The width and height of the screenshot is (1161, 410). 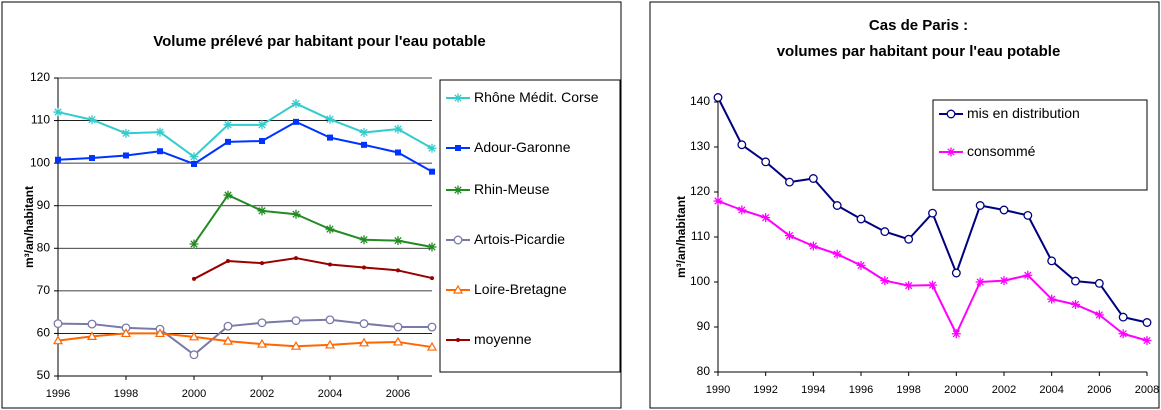 What do you see at coordinates (44, 375) in the screenshot?
I see `y-tick-label: 50` at bounding box center [44, 375].